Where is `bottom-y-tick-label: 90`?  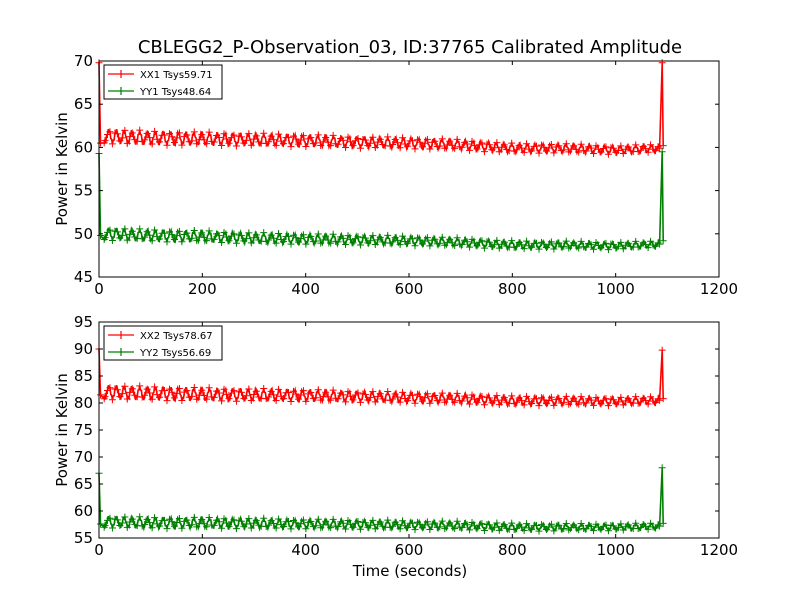
bottom-y-tick-label: 90 is located at coordinates (83, 349).